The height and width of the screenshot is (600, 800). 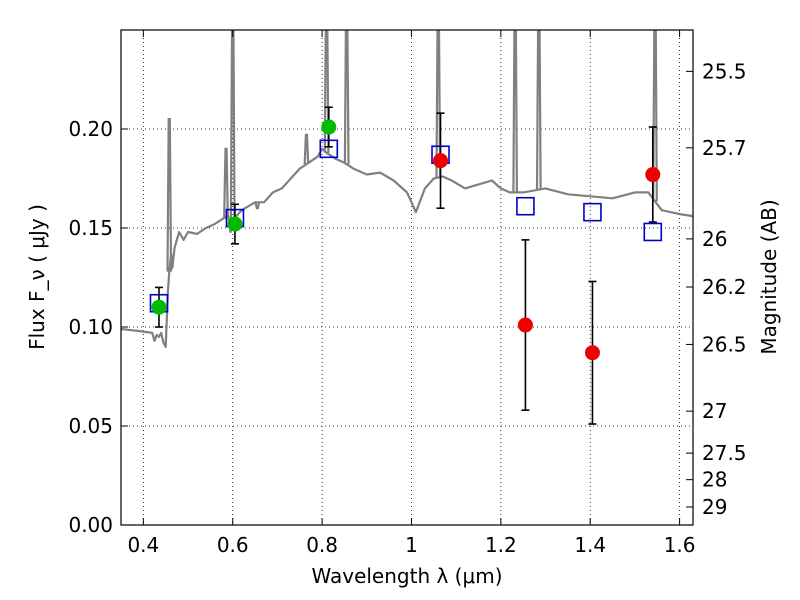 I want to click on y-tick-label: 0.15, so click(x=90, y=228).